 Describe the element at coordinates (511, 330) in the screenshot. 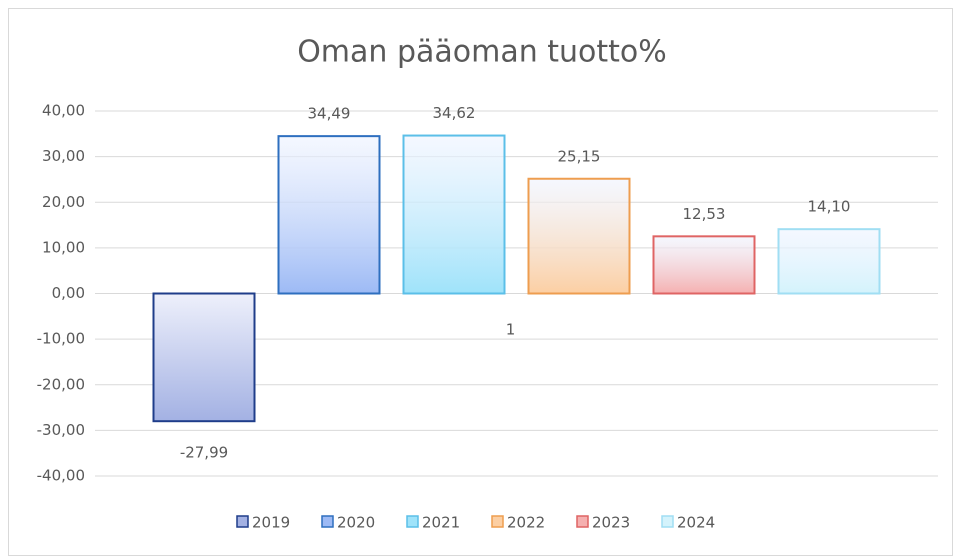

I see `x-tick-label: 1` at that location.